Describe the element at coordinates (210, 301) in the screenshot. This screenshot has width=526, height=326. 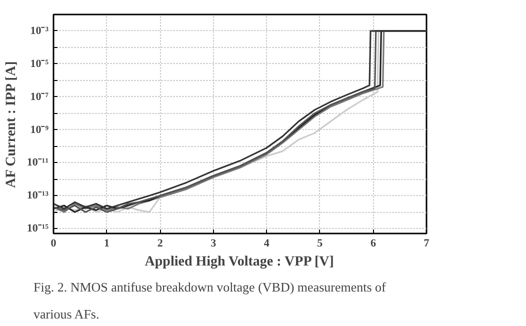
I see `caption: Fig. 2. NMOS antifuse breakdown voltage (VBD) measurements of various AFs.` at that location.